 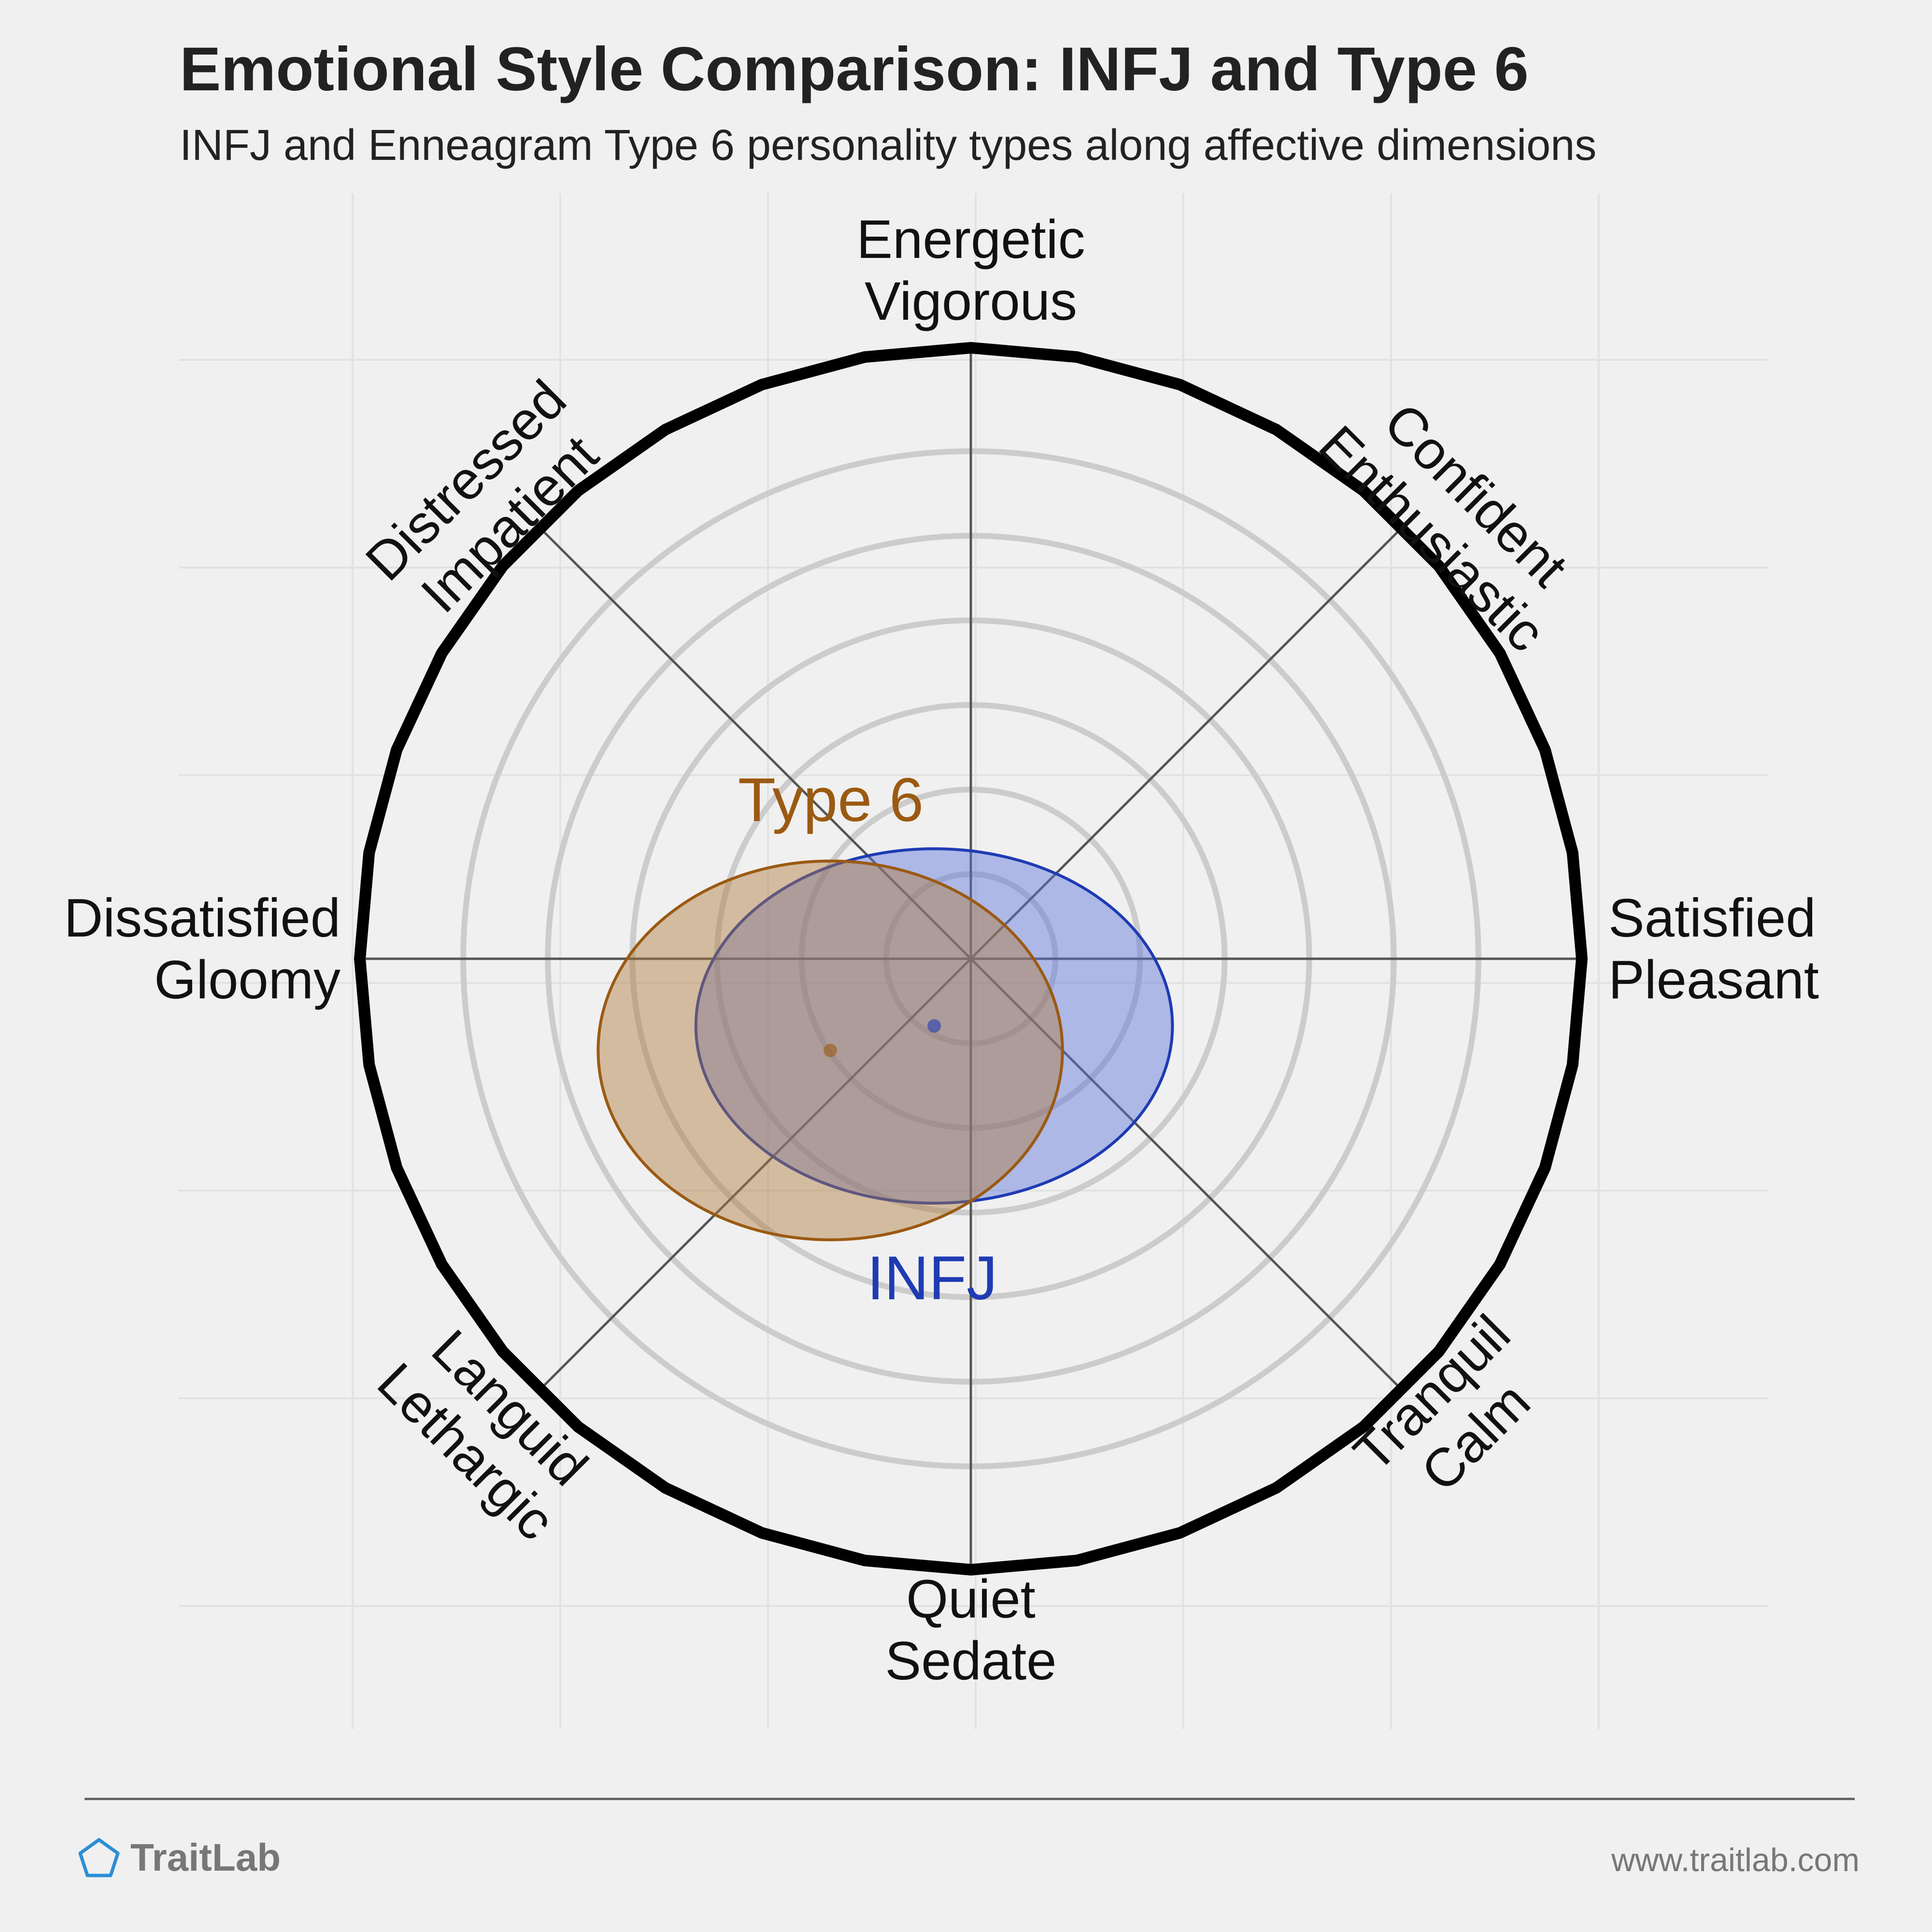 What do you see at coordinates (248, 980) in the screenshot?
I see `axis-label-line: Gloomy` at bounding box center [248, 980].